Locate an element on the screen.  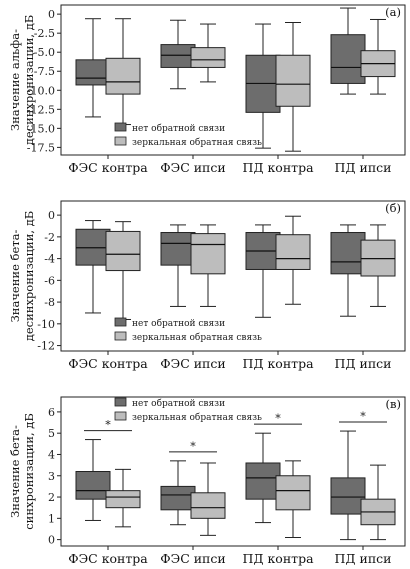
panel-label: (в) is located at coordinates (393, 404).